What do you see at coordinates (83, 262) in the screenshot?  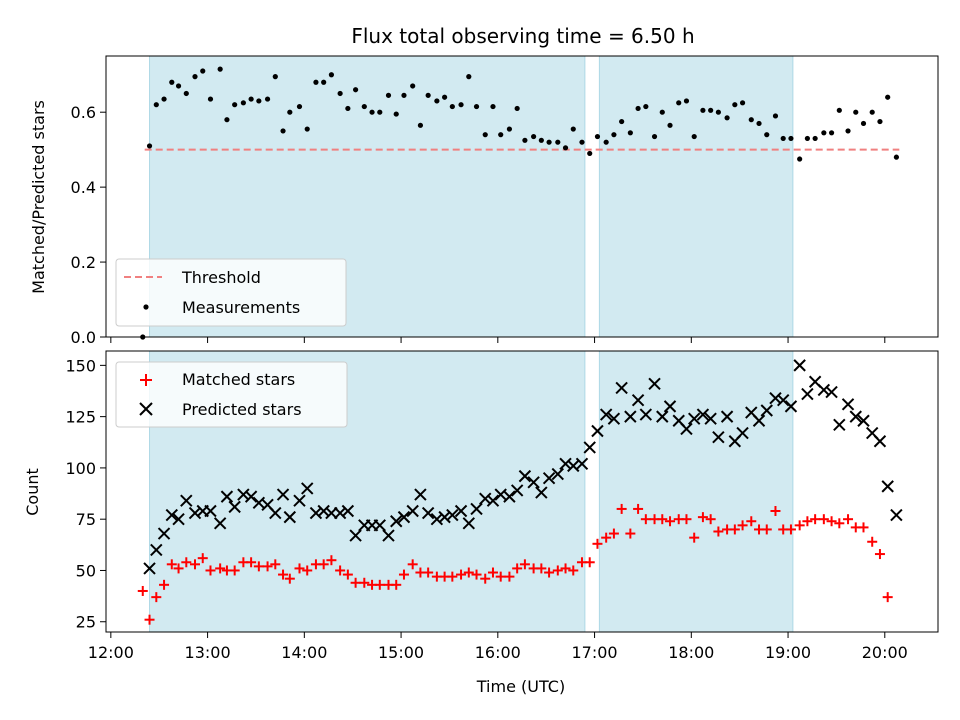 I see `y-tick-label: 0.2` at bounding box center [83, 262].